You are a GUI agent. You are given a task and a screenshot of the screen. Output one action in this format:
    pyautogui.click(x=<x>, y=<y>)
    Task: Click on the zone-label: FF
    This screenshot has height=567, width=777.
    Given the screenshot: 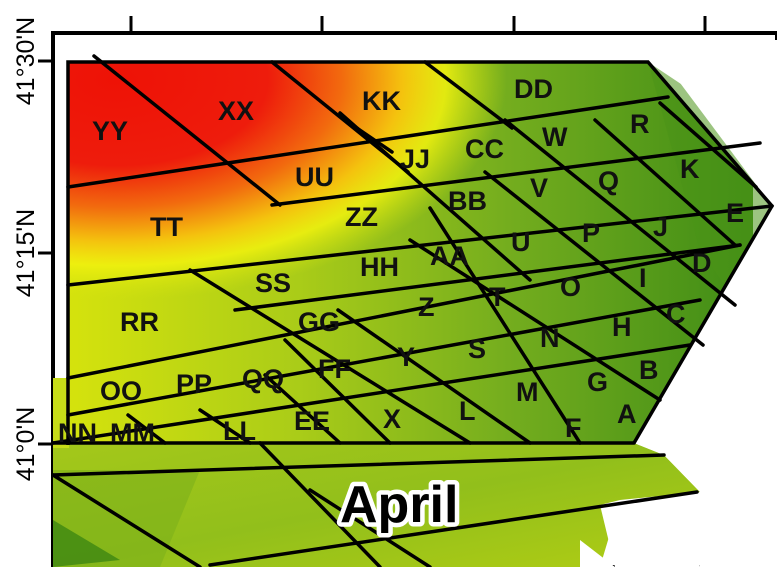 What is the action you would take?
    pyautogui.click(x=334, y=369)
    